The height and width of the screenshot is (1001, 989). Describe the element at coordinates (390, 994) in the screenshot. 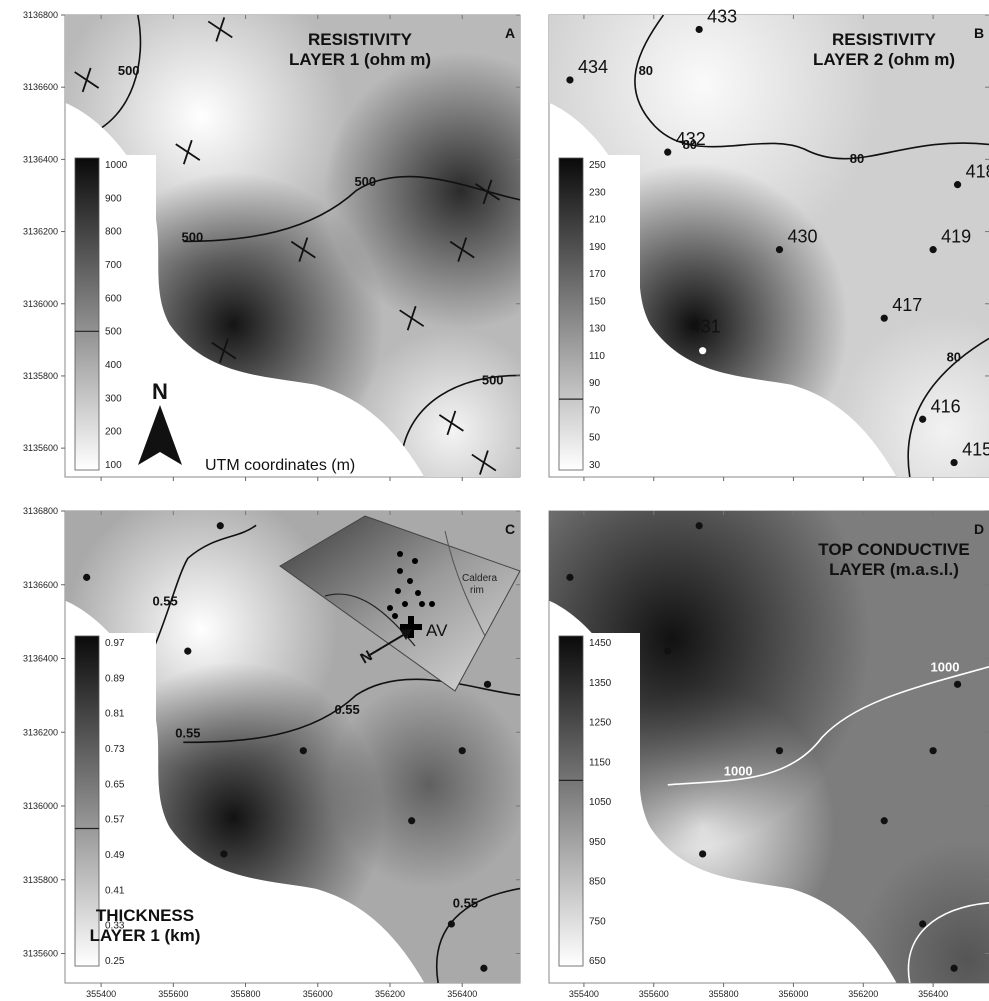

I see `x-tick-label: 356200` at that location.